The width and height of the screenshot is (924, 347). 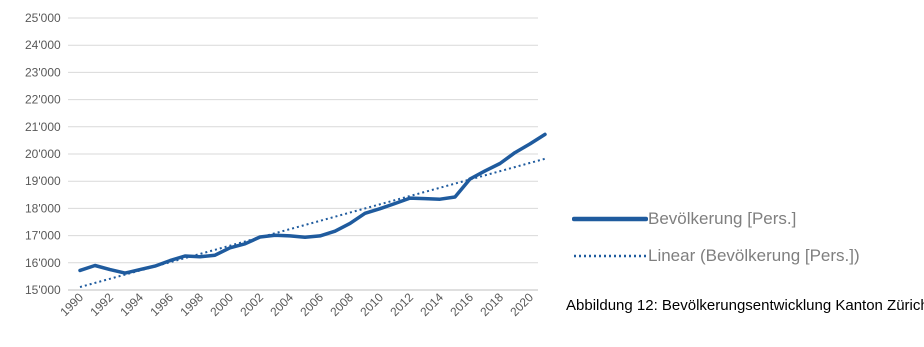 What do you see at coordinates (43, 127) in the screenshot?
I see `y-tick-label: 21'000` at bounding box center [43, 127].